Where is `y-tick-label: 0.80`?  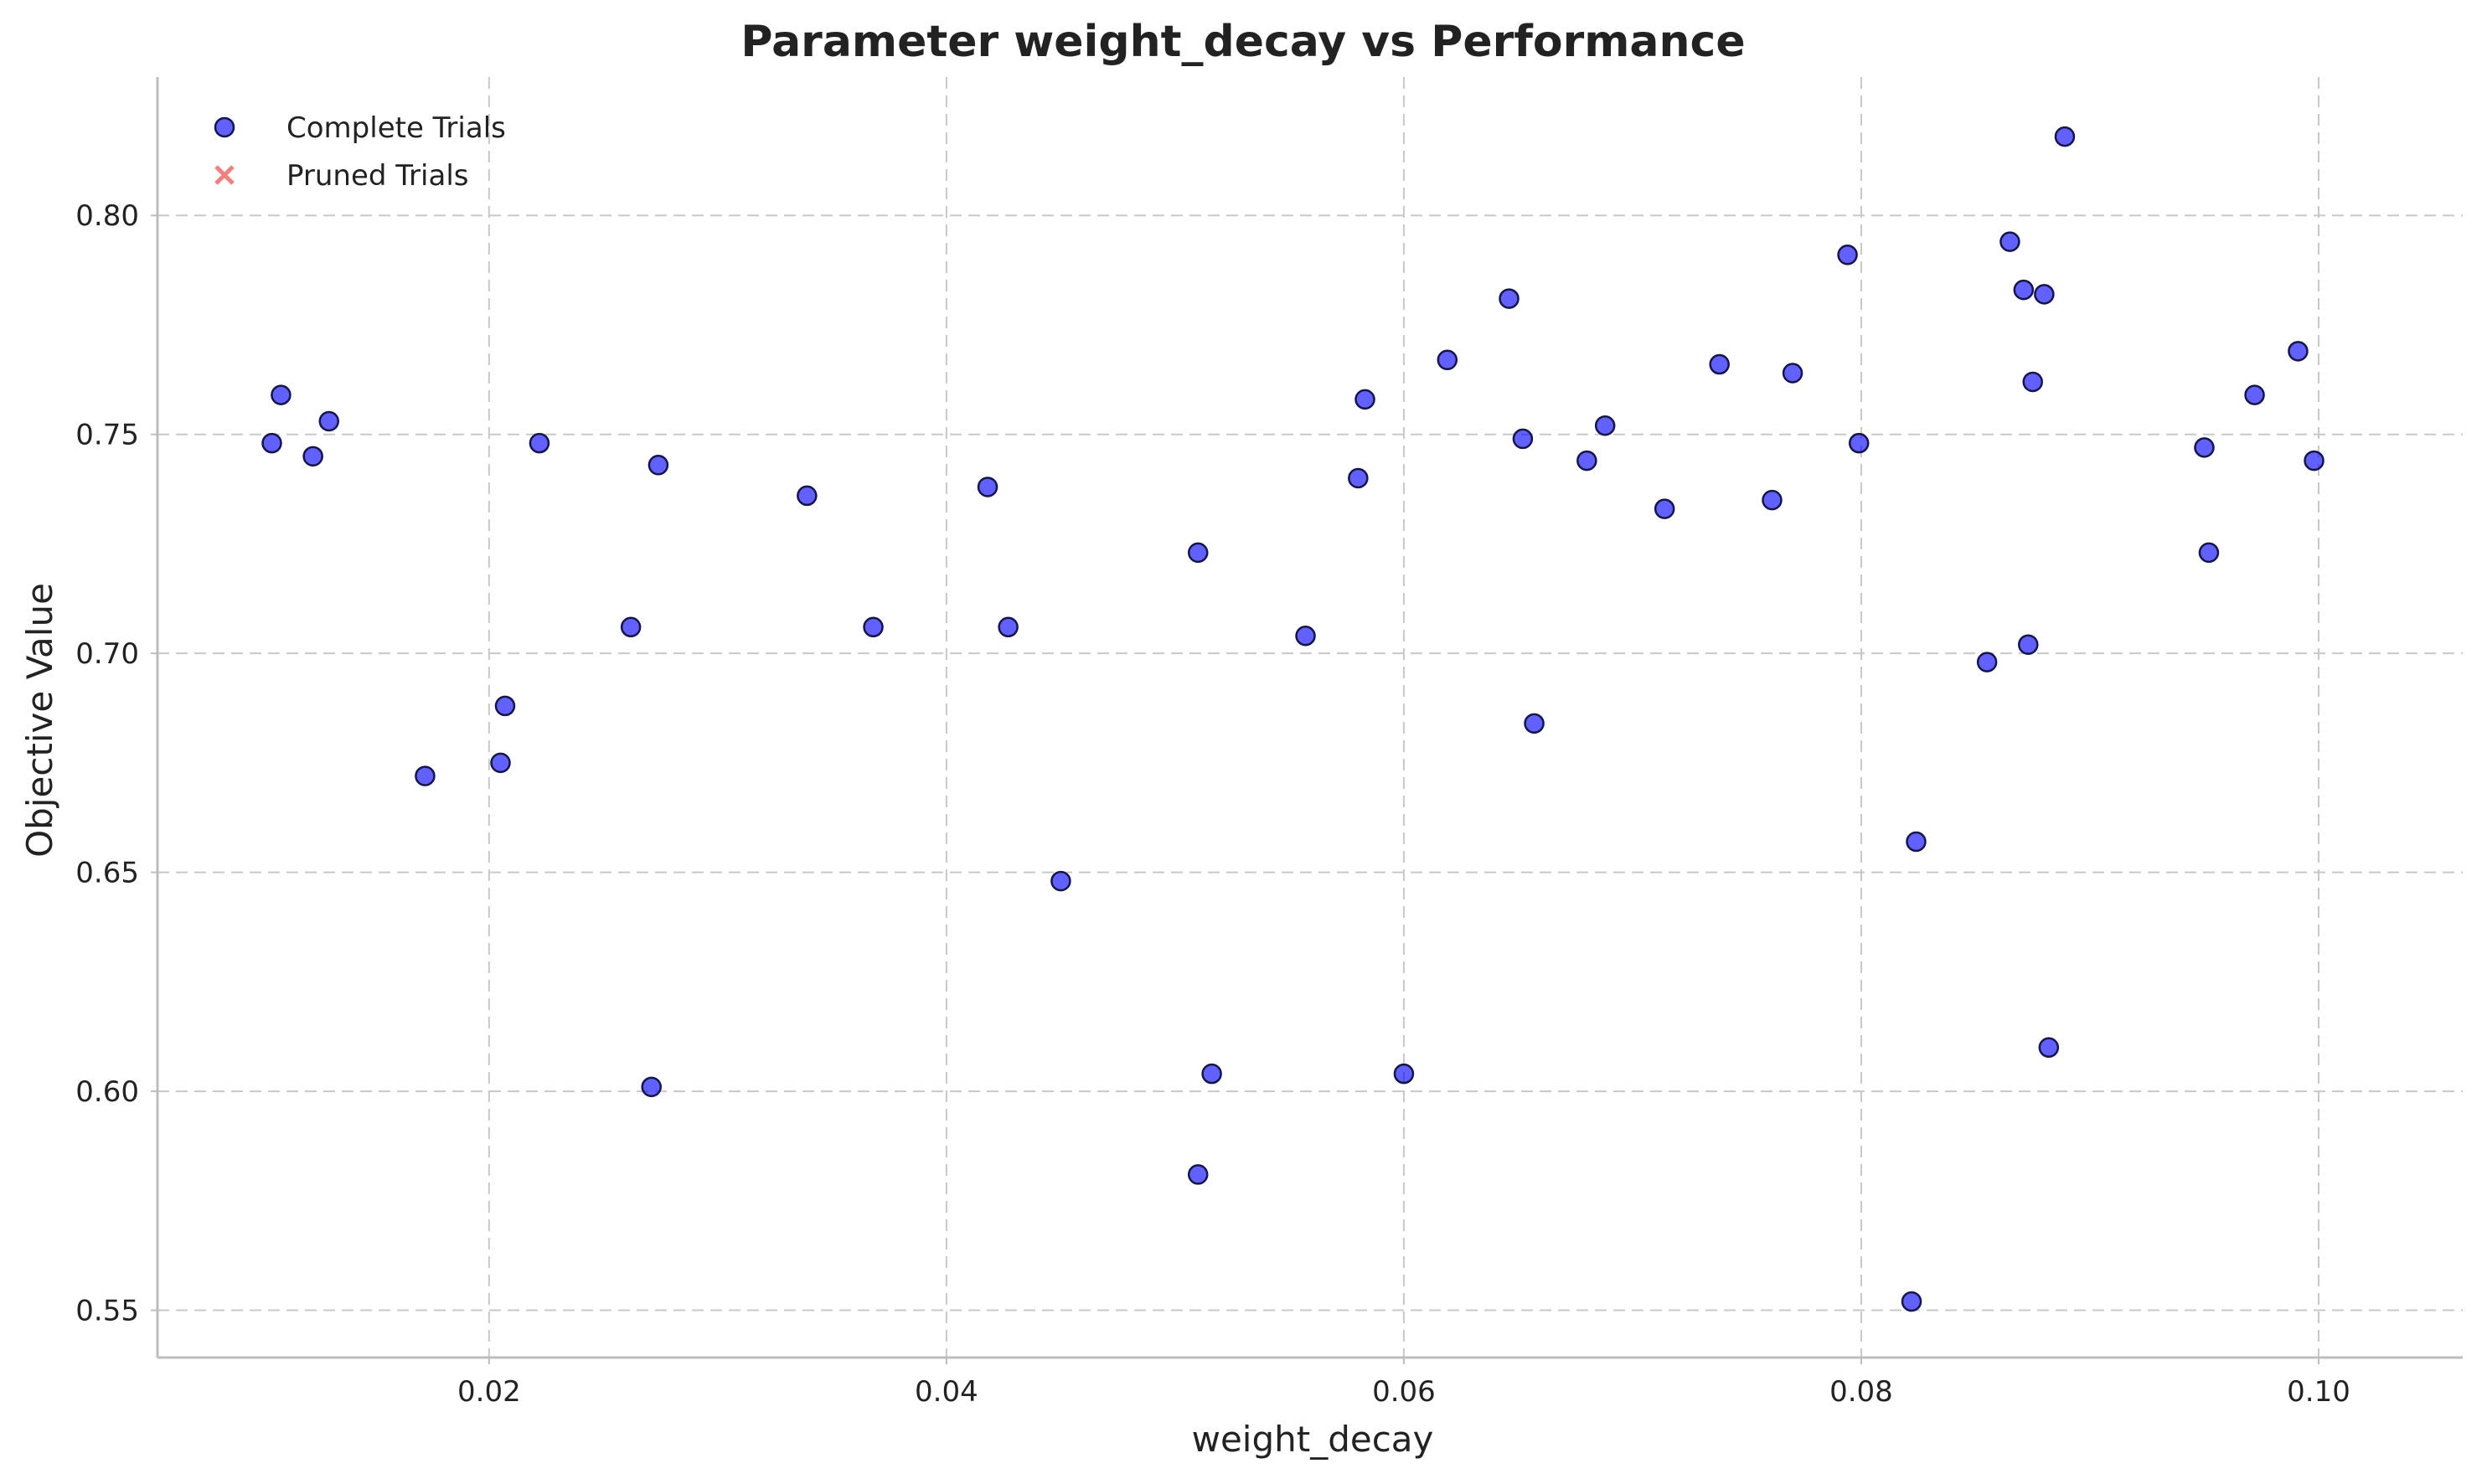
y-tick-label: 0.80 is located at coordinates (107, 216).